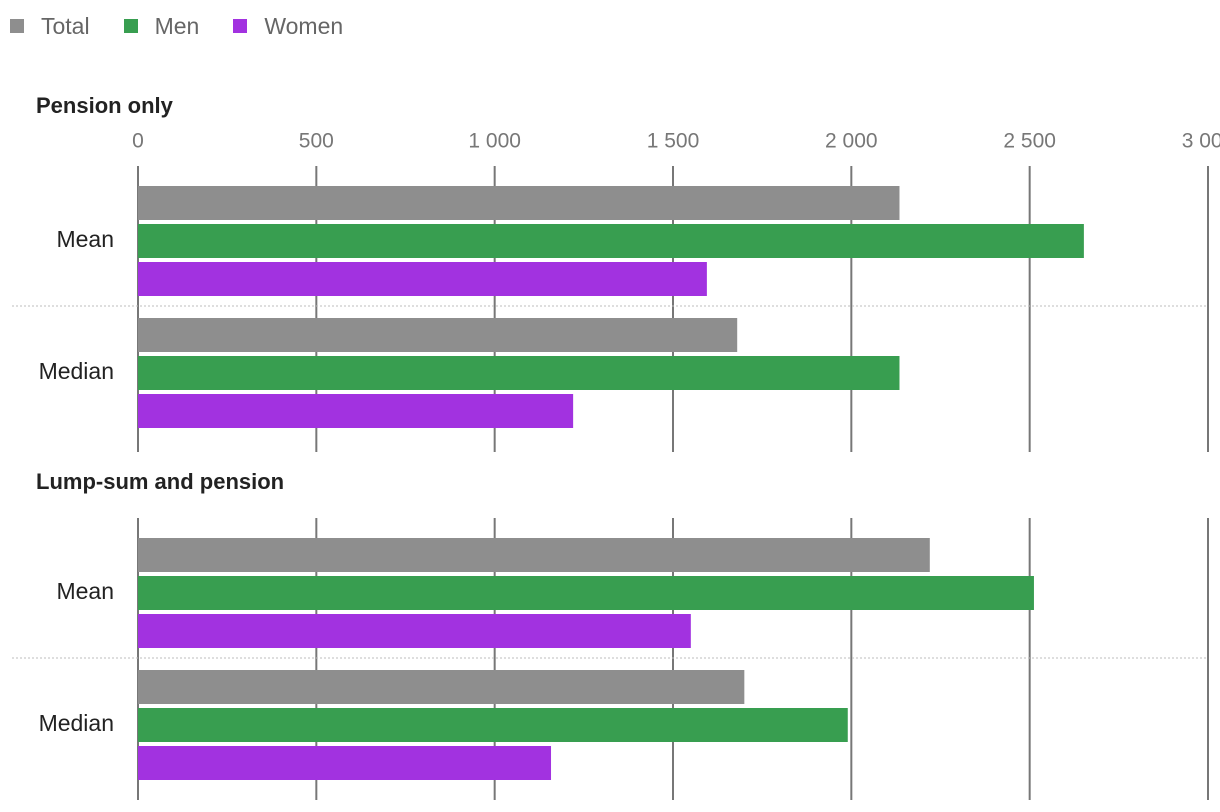  What do you see at coordinates (160, 481) in the screenshot?
I see `panel-title-lump-sum-and-pension: Lump-sum and pension` at bounding box center [160, 481].